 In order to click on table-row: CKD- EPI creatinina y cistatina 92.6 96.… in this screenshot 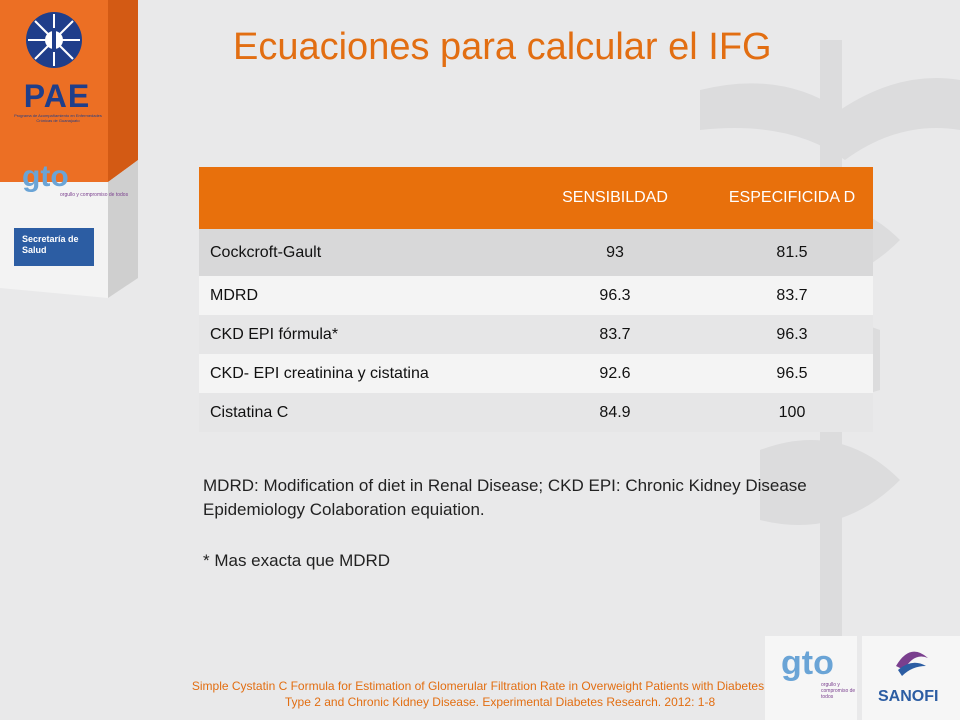, I will do `click(536, 373)`.